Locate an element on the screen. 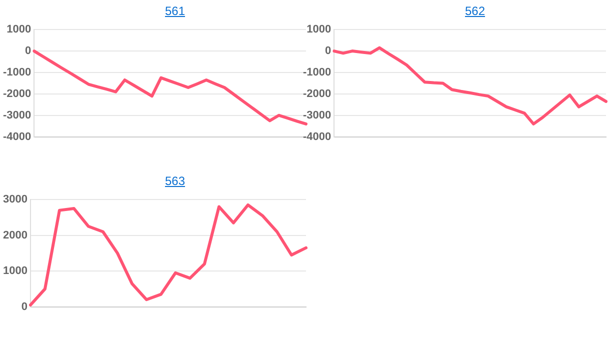 The height and width of the screenshot is (340, 615). y-tick-label: 3000 is located at coordinates (15, 200).